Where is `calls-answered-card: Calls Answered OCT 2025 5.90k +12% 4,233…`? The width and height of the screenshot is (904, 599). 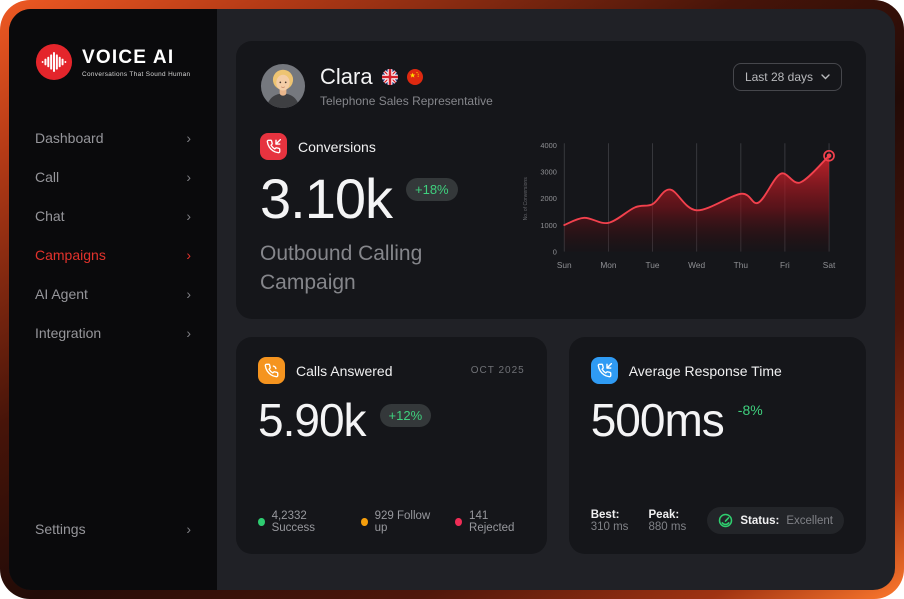
calls-answered-card: Calls Answered OCT 2025 5.90k +12% 4,233… is located at coordinates (391, 445).